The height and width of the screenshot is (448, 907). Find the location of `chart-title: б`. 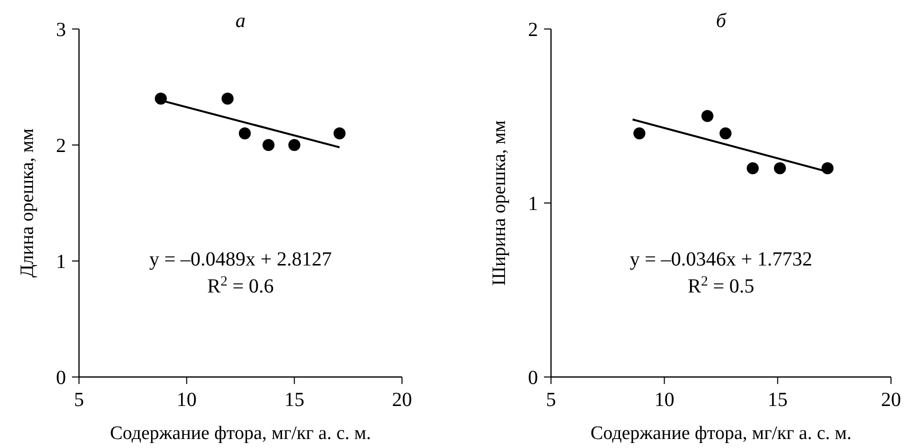

chart-title: б is located at coordinates (721, 21).